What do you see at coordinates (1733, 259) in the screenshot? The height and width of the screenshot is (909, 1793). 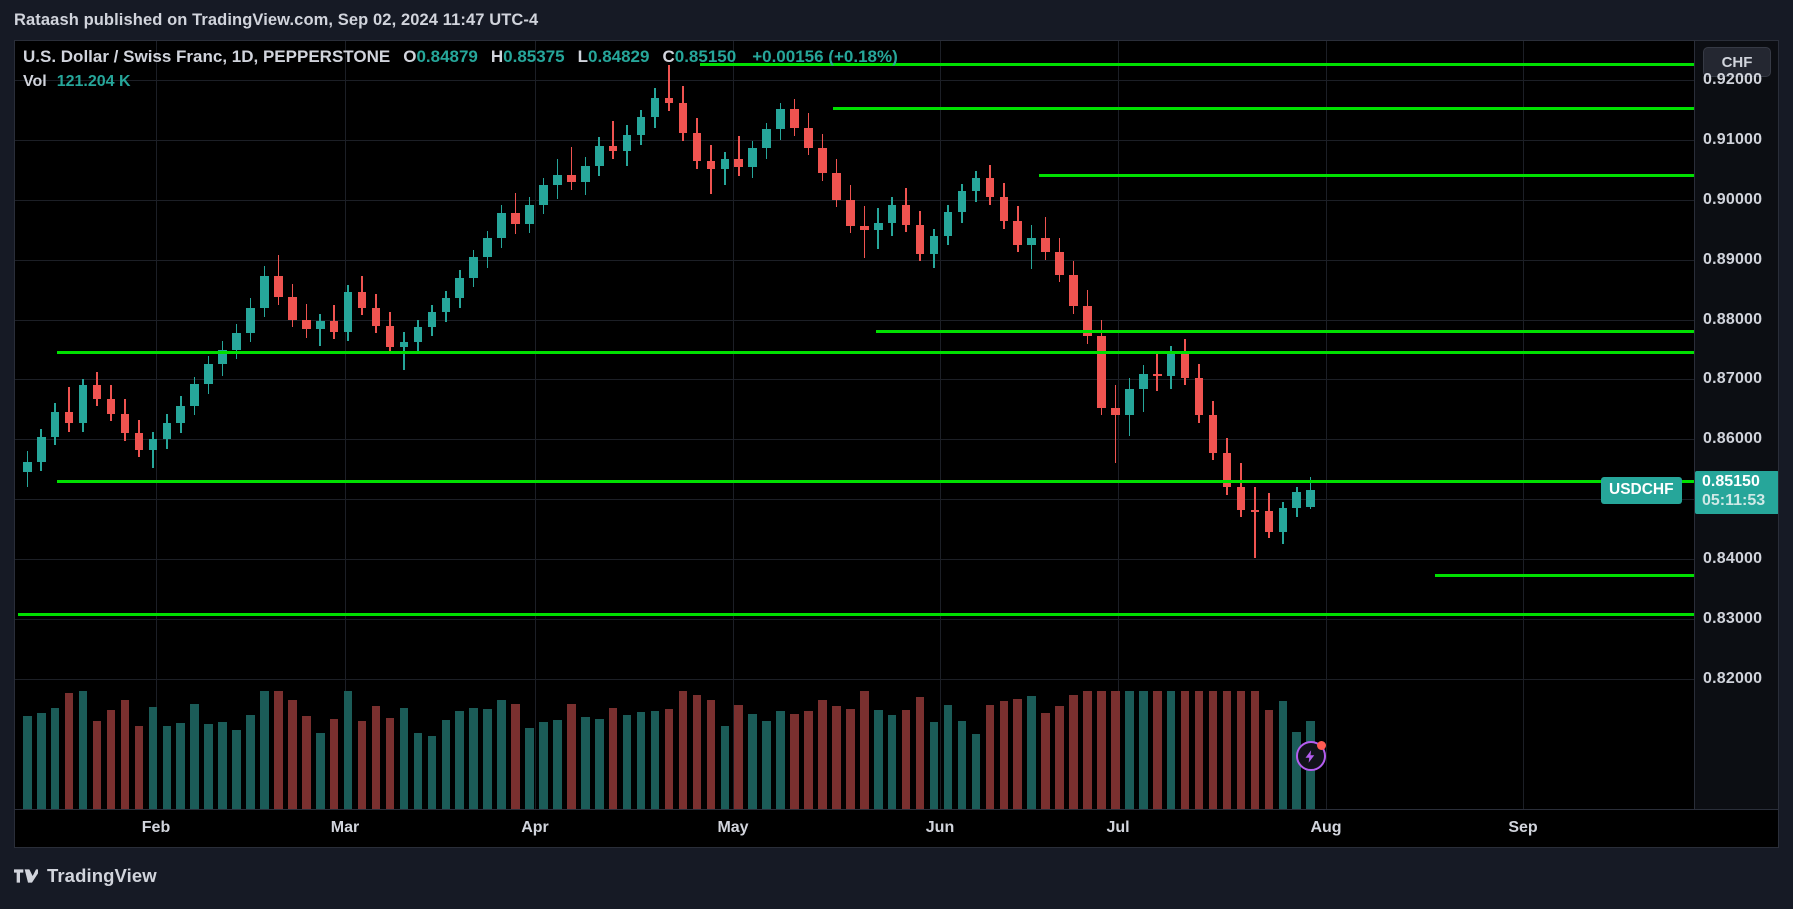 I see `price-axis-tick-label: 0.89000` at bounding box center [1733, 259].